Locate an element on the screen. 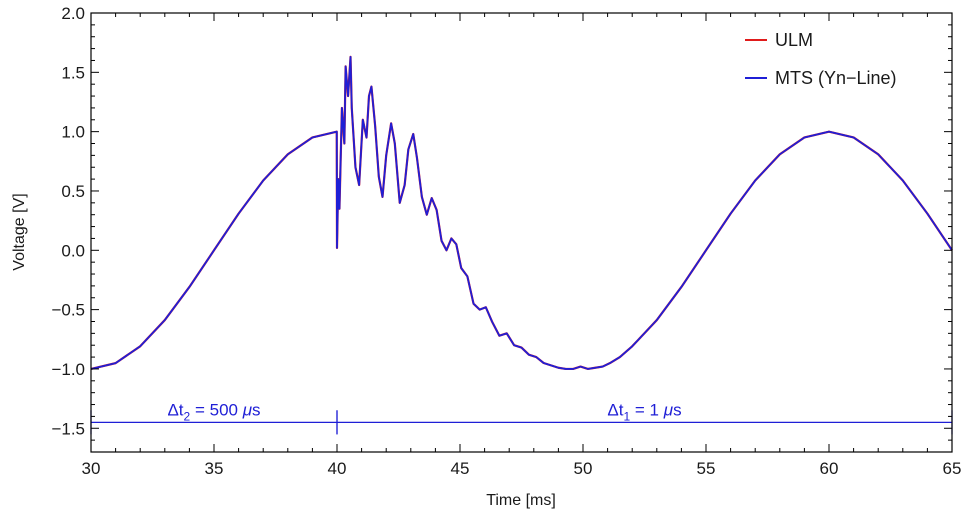 Image resolution: width=963 pixels, height=519 pixels. annotation-label: Δt2 = 500 μs is located at coordinates (213, 411).